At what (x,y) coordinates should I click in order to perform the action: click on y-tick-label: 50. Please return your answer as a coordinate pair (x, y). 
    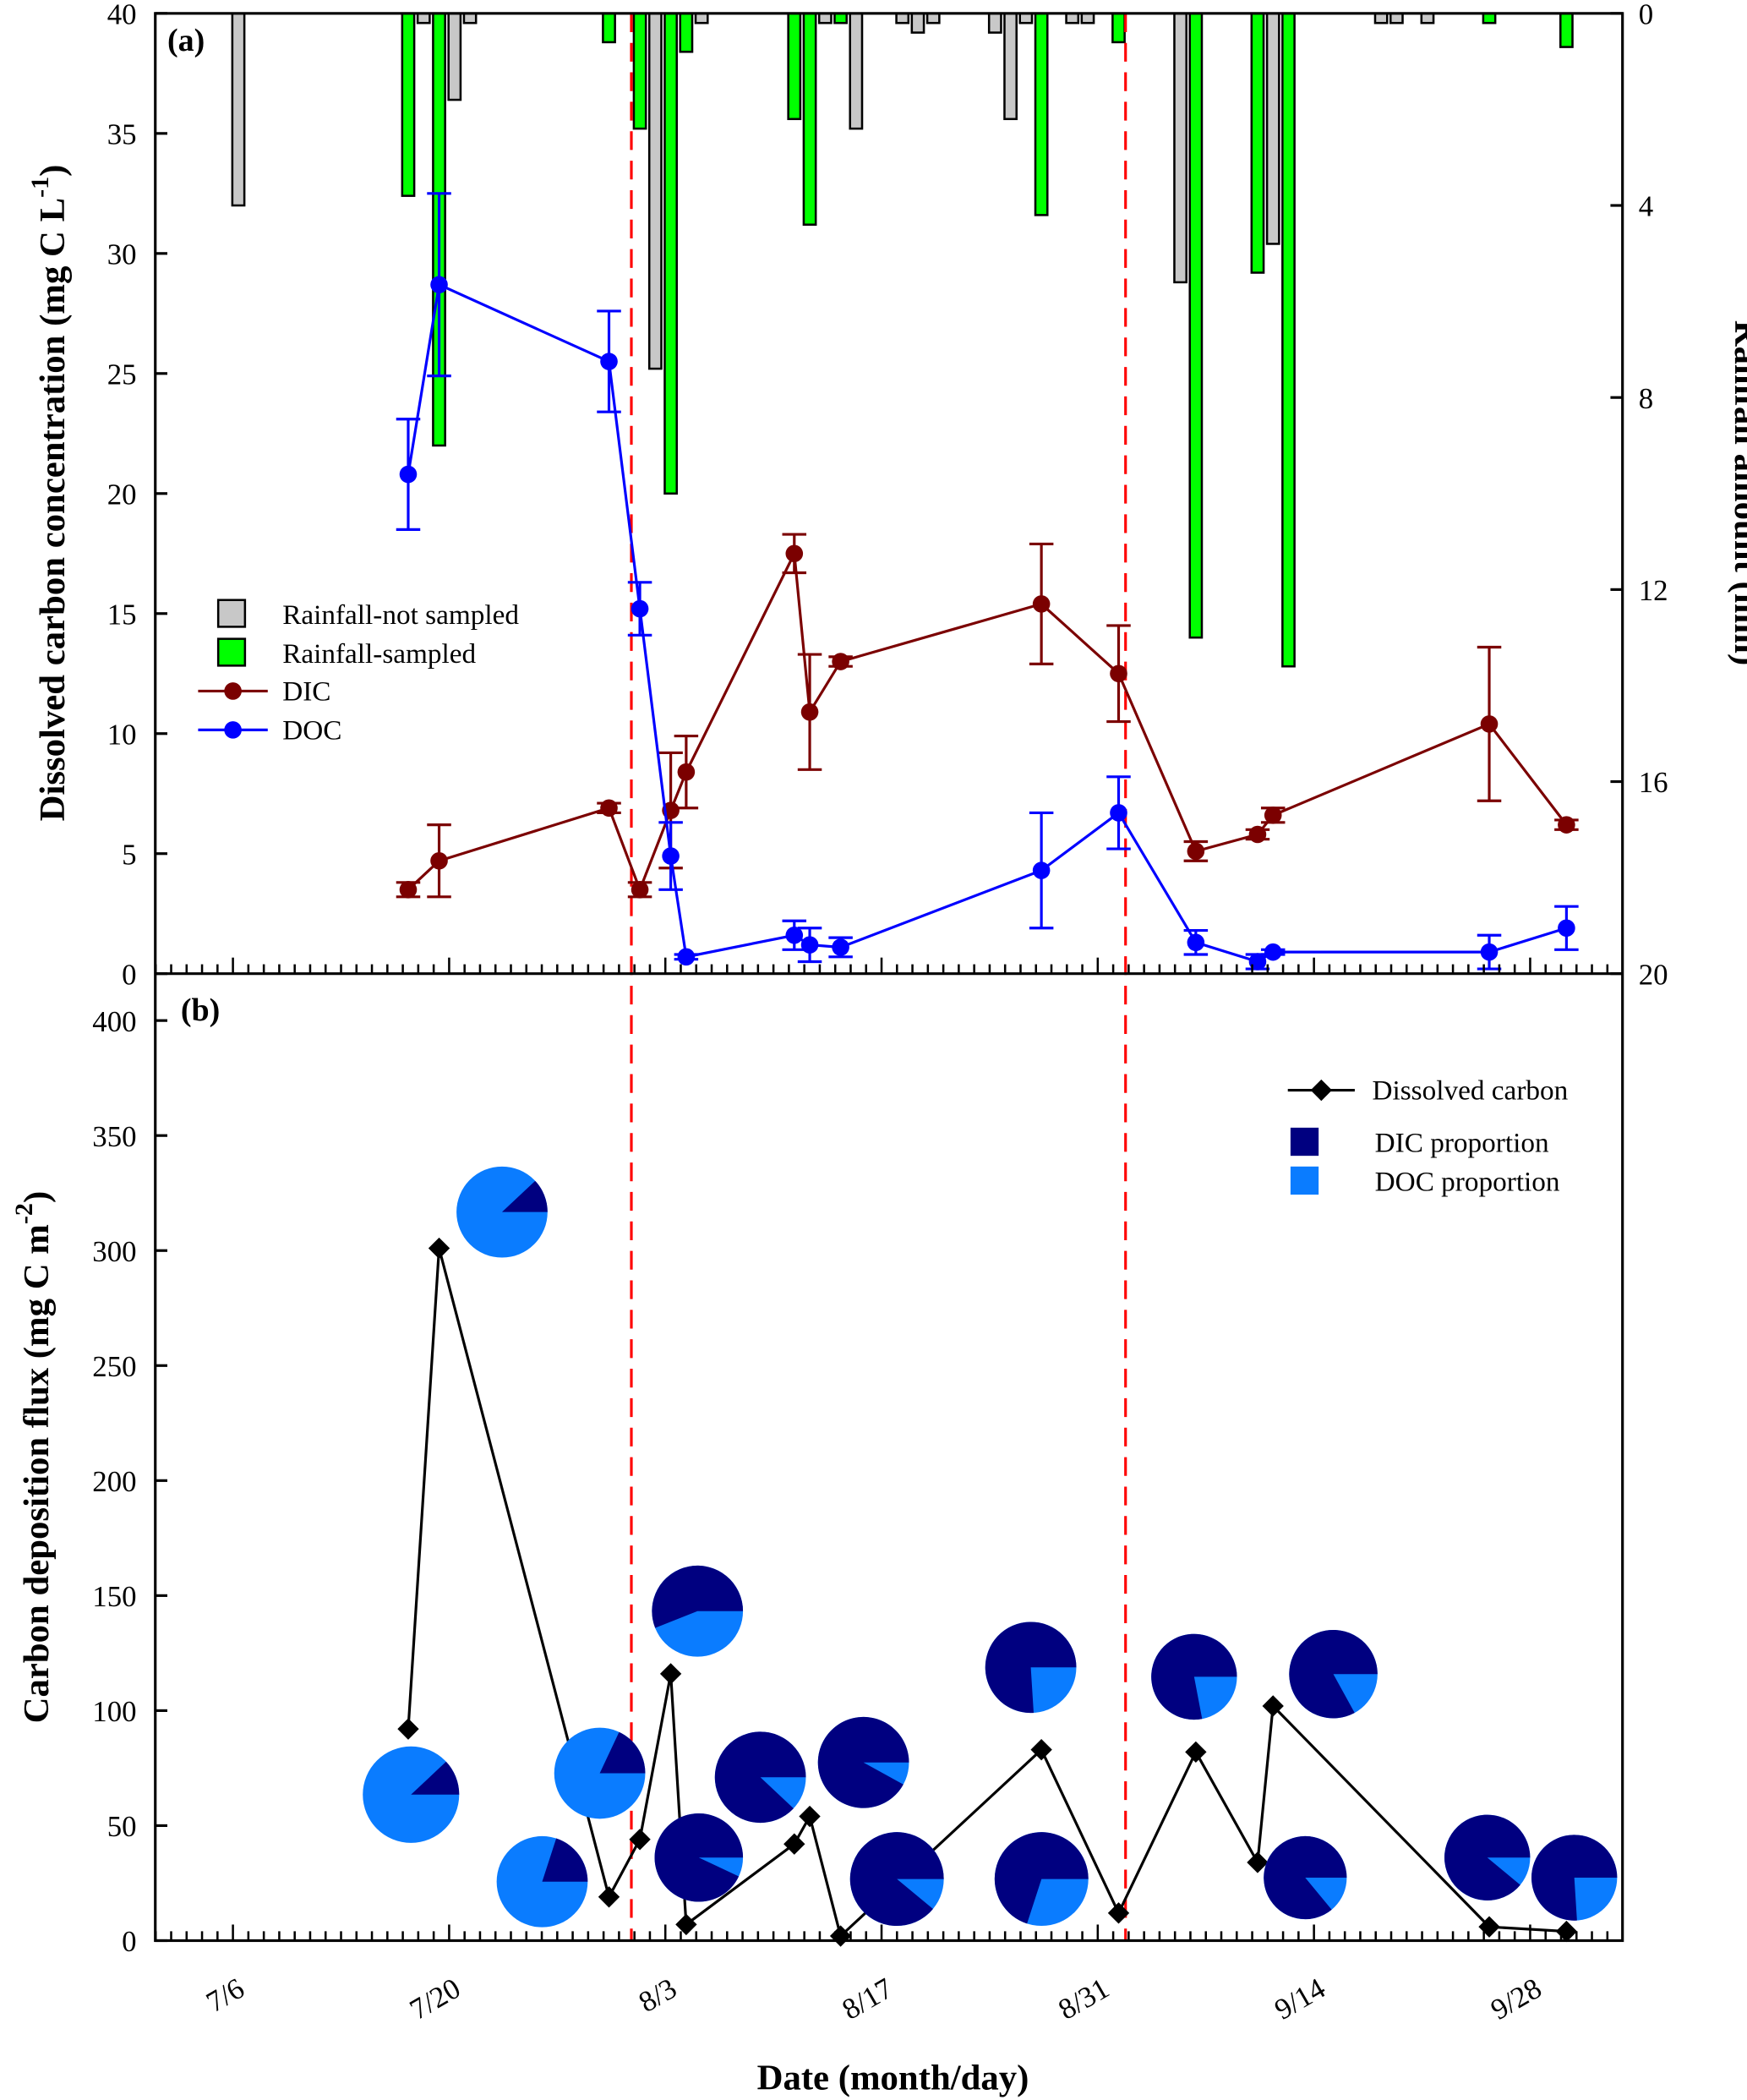
    Looking at the image, I should click on (122, 1826).